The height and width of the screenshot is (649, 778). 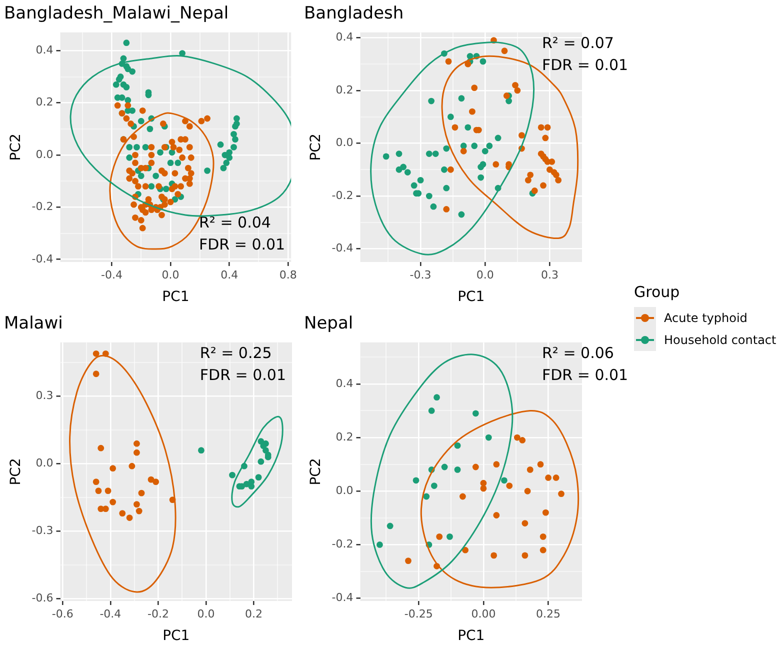 What do you see at coordinates (706, 318) in the screenshot?
I see `legend-label: Acute typhoid` at bounding box center [706, 318].